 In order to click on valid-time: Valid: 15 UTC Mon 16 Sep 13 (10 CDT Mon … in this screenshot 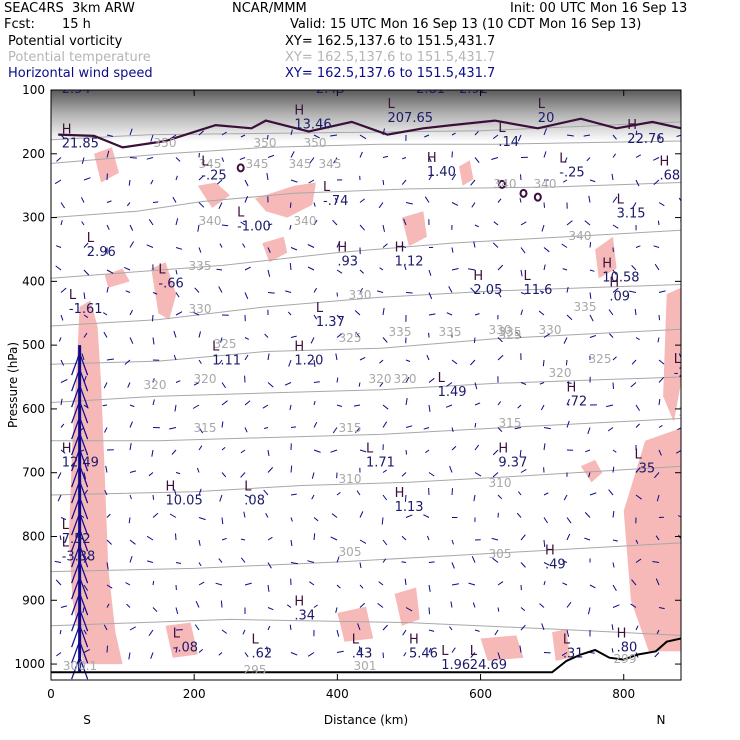, I will do `click(466, 24)`.